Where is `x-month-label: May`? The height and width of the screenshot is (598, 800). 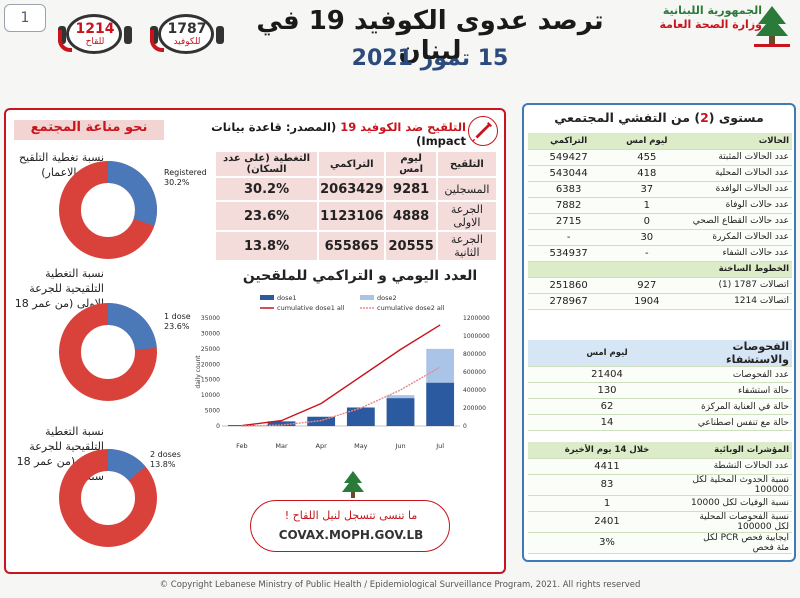 x-month-label: May is located at coordinates (361, 446).